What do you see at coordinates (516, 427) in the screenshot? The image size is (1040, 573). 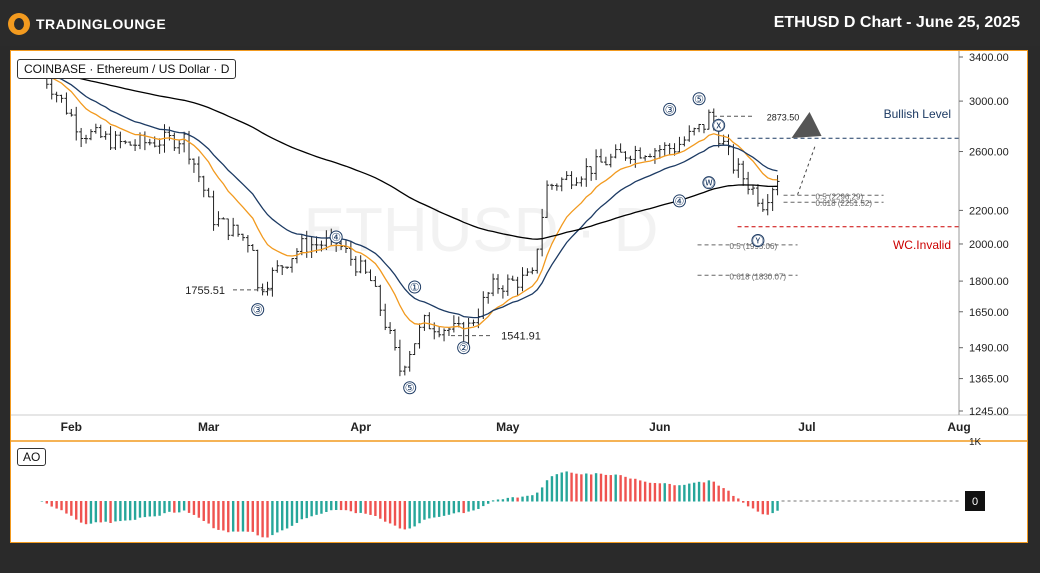 I see `time-axis-layer: Feb Mar Apr May Jun Jul Aug` at bounding box center [516, 427].